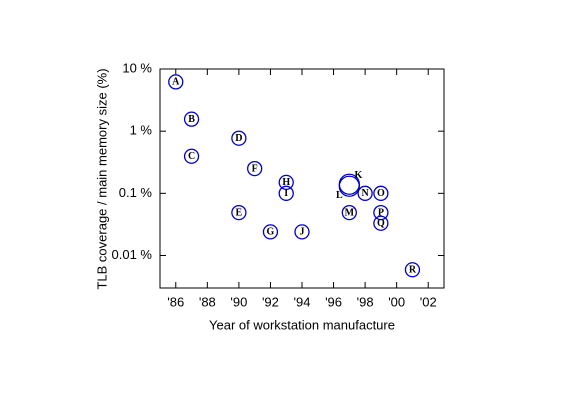  Describe the element at coordinates (132, 254) in the screenshot. I see `y-tick-label: 0.01 %` at that location.